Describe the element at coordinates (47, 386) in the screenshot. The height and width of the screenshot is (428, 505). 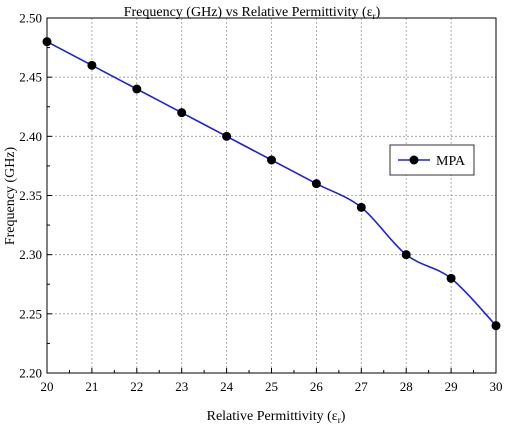
I see `x-tick-label: 20` at that location.